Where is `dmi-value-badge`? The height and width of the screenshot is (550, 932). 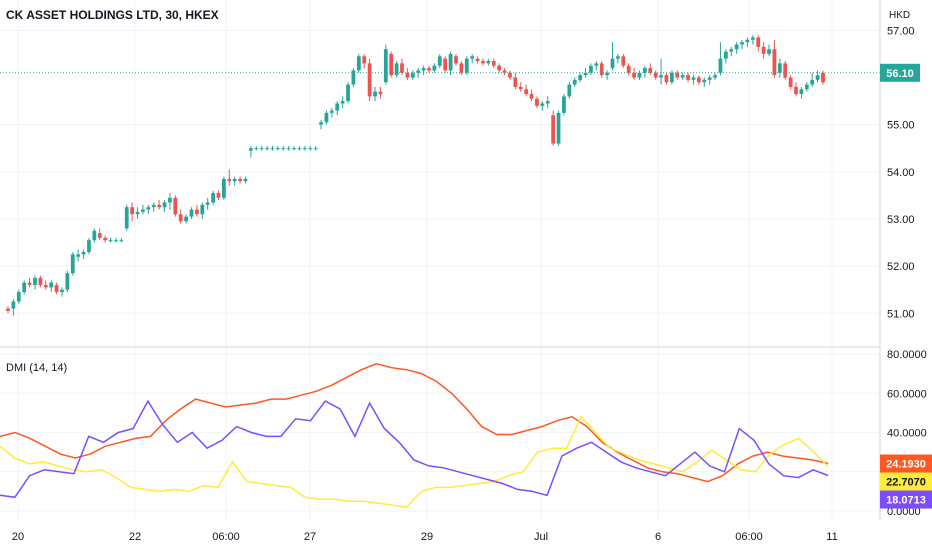 dmi-value-badge is located at coordinates (906, 463).